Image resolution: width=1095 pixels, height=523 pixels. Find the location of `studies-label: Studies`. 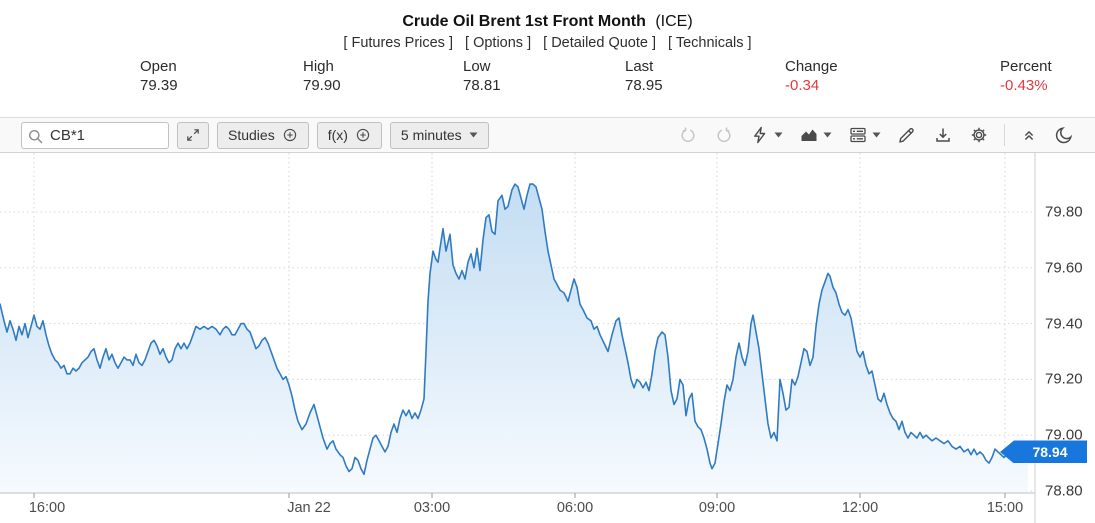

studies-label: Studies is located at coordinates (251, 135).